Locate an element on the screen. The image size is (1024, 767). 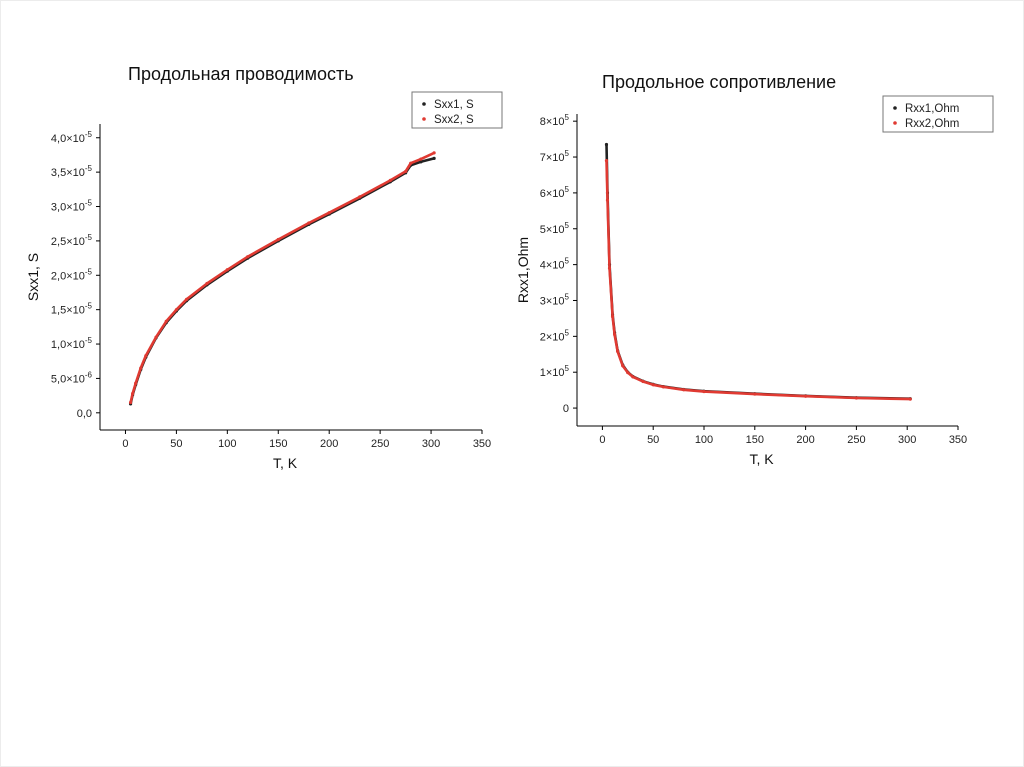
y-tick-mantissa: 1,5×10 is located at coordinates (68, 311).